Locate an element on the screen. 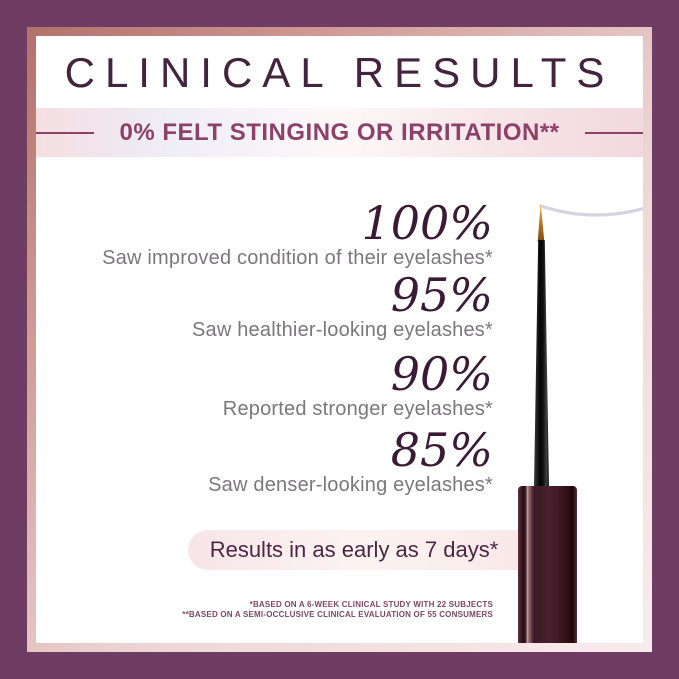  banner-text: 0% FELT STINGING OR IRRITATION** is located at coordinates (339, 132).